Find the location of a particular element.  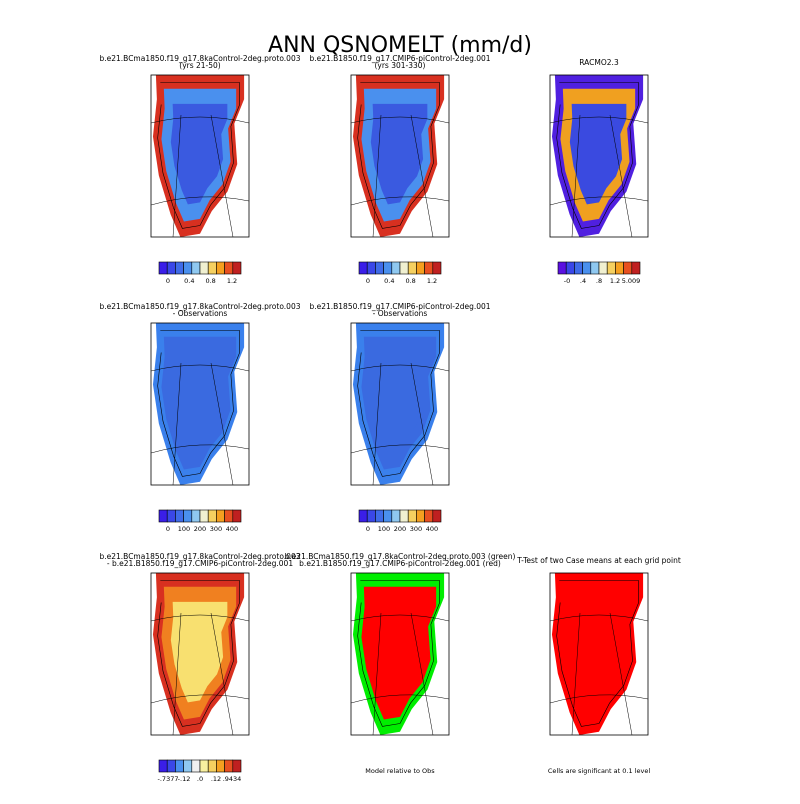

colorbar-label: 0.4 is located at coordinates (389, 281).